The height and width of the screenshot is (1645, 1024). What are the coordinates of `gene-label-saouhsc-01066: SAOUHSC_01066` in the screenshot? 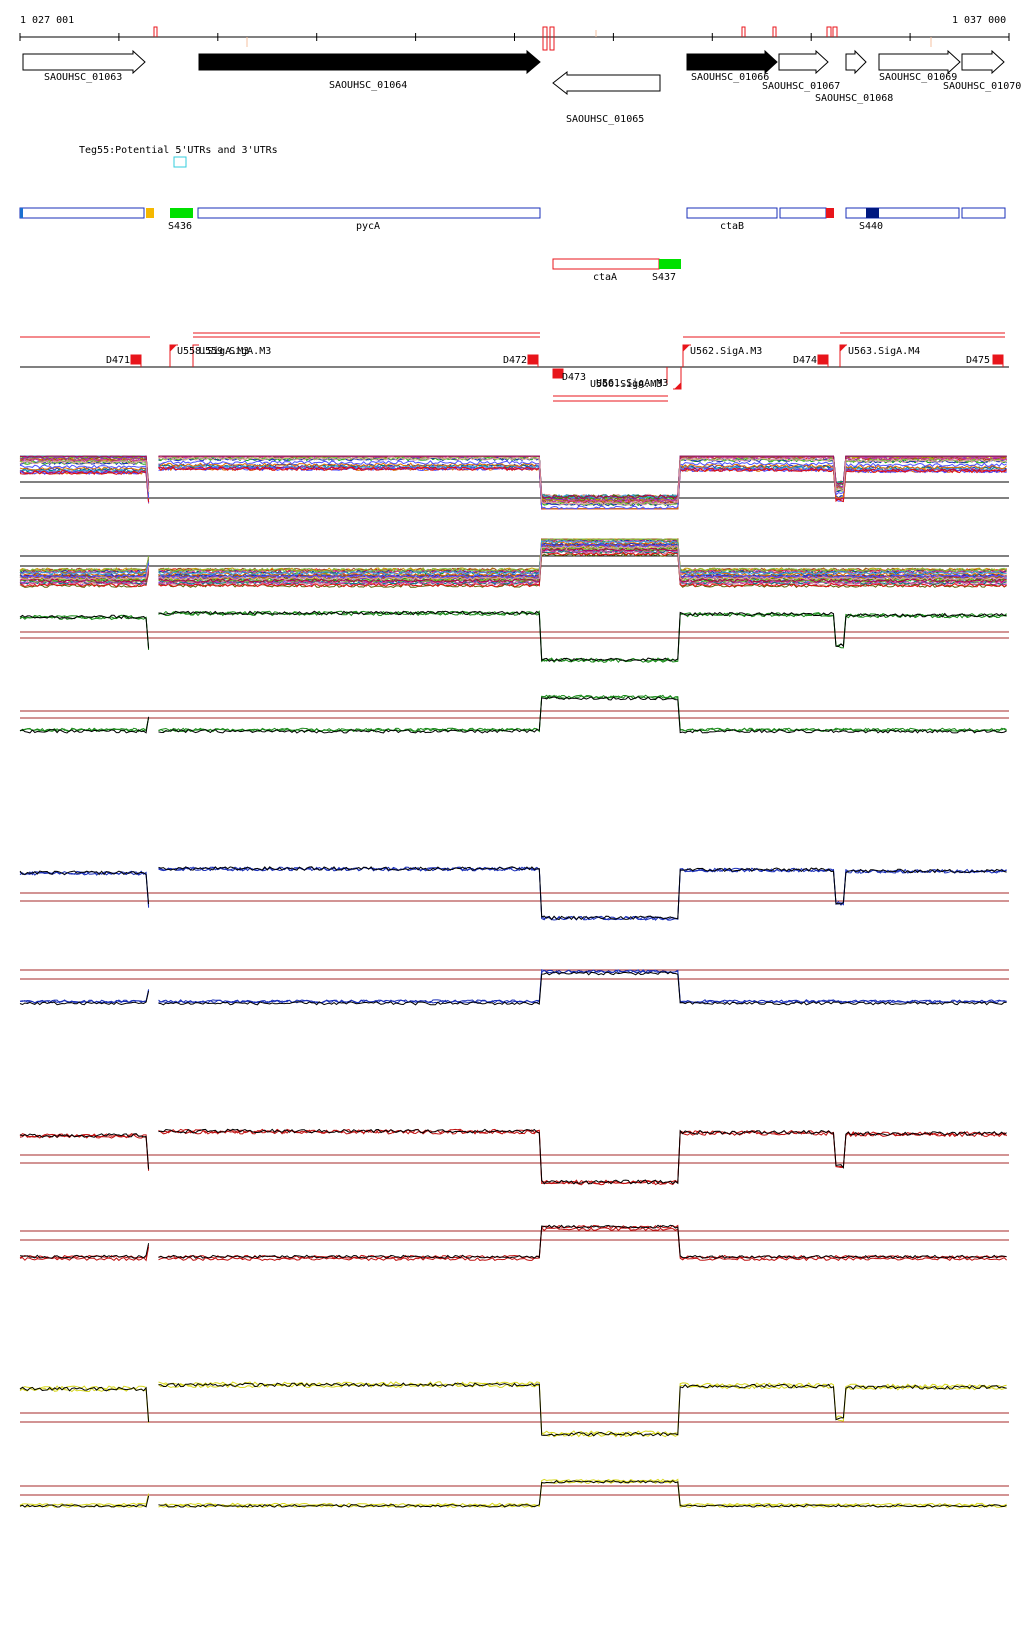 It's located at (730, 77).